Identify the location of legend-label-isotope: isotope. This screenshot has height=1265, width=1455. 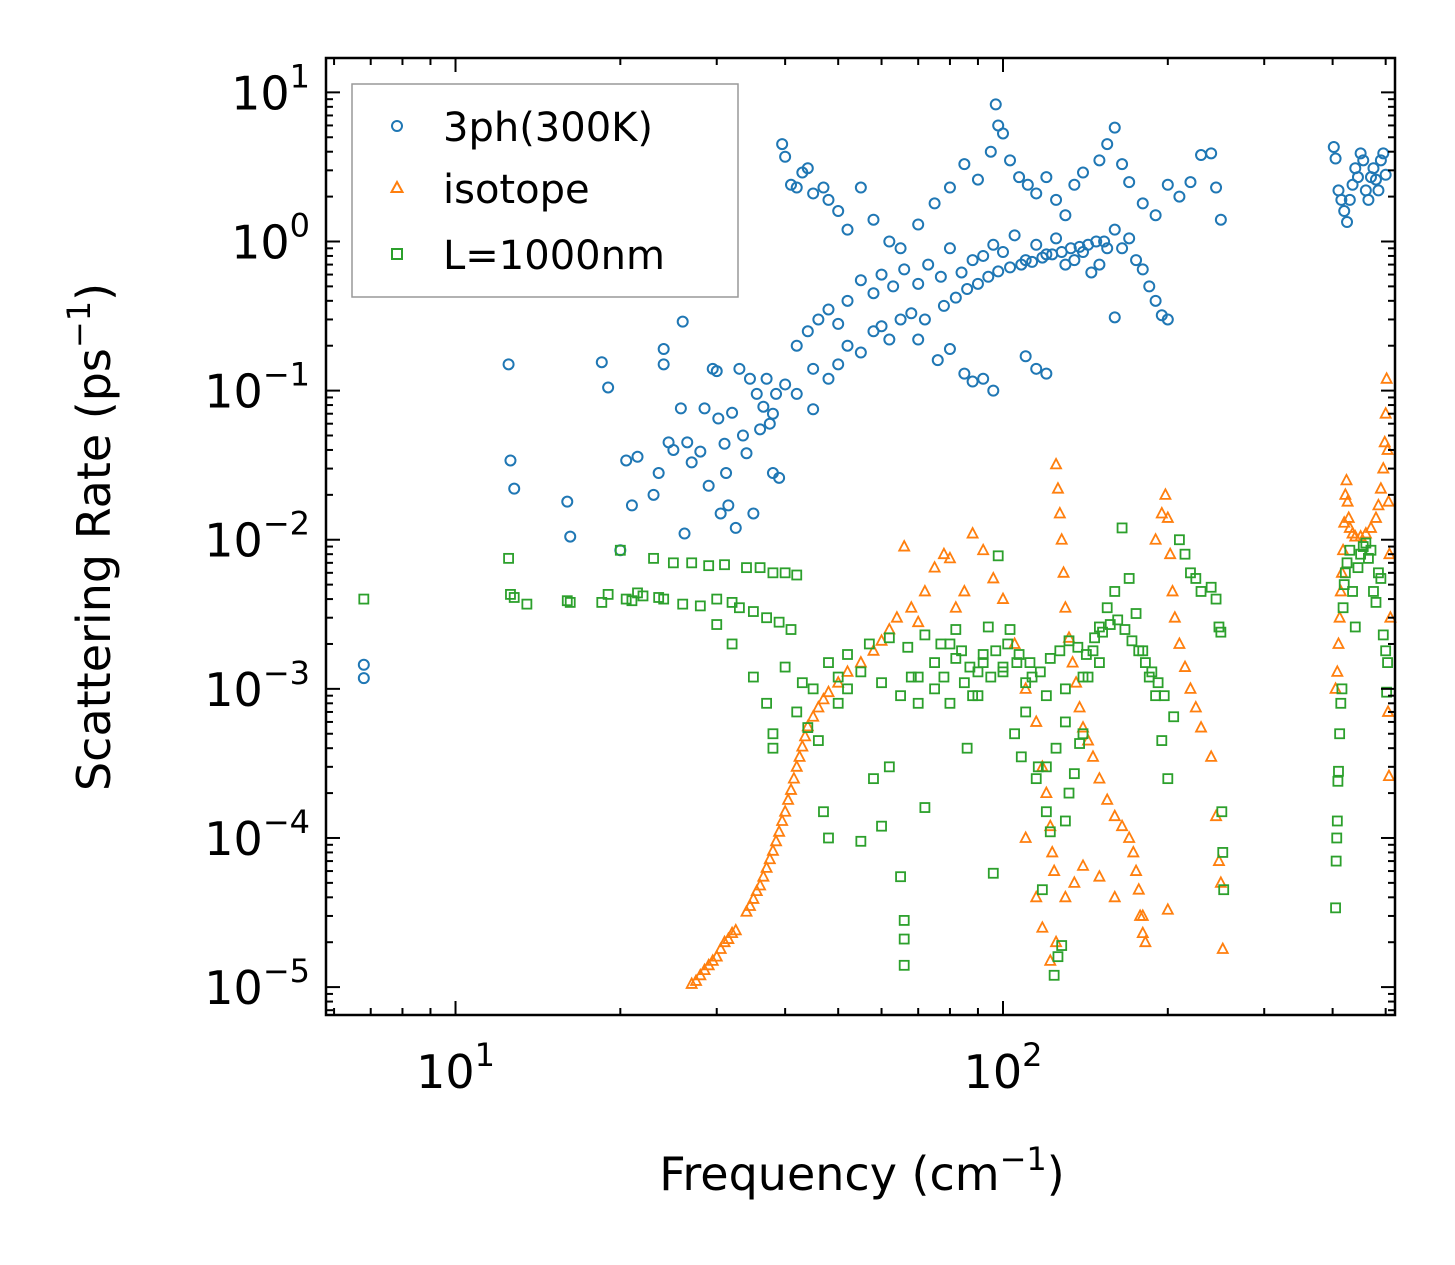
(516, 190).